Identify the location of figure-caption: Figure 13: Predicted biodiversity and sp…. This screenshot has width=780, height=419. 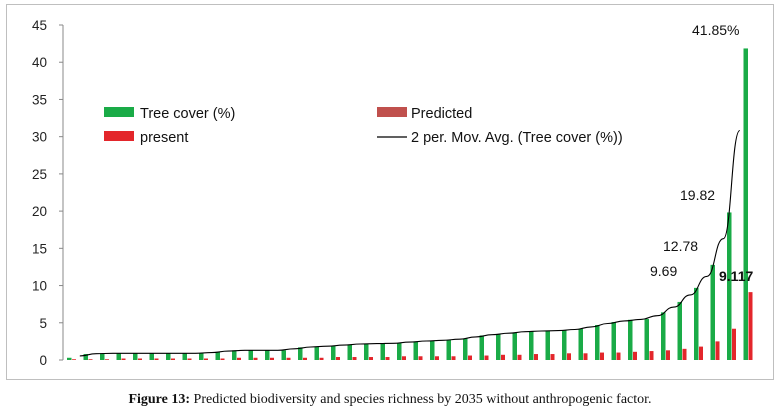
(390, 400).